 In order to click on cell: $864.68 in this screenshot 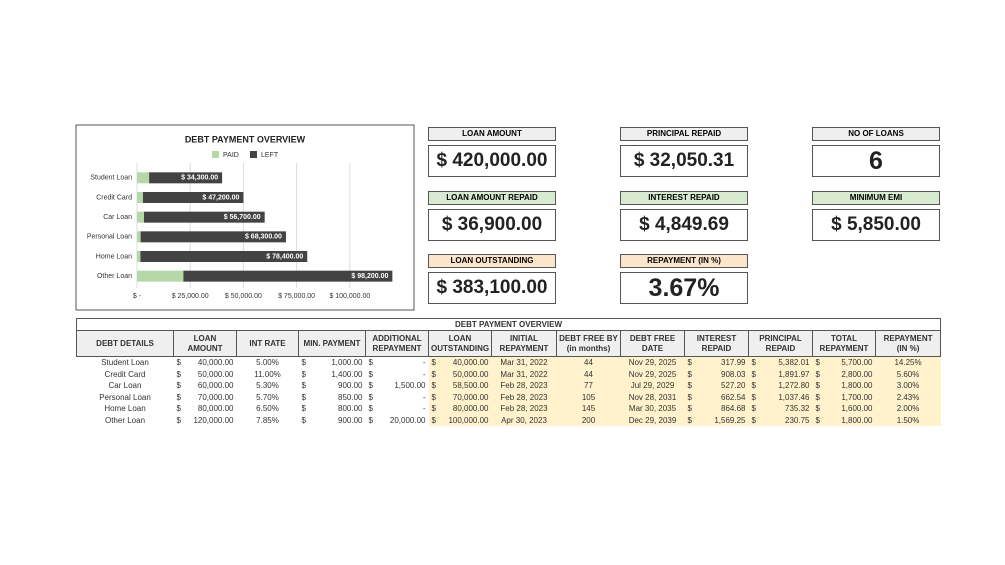, I will do `click(716, 409)`.